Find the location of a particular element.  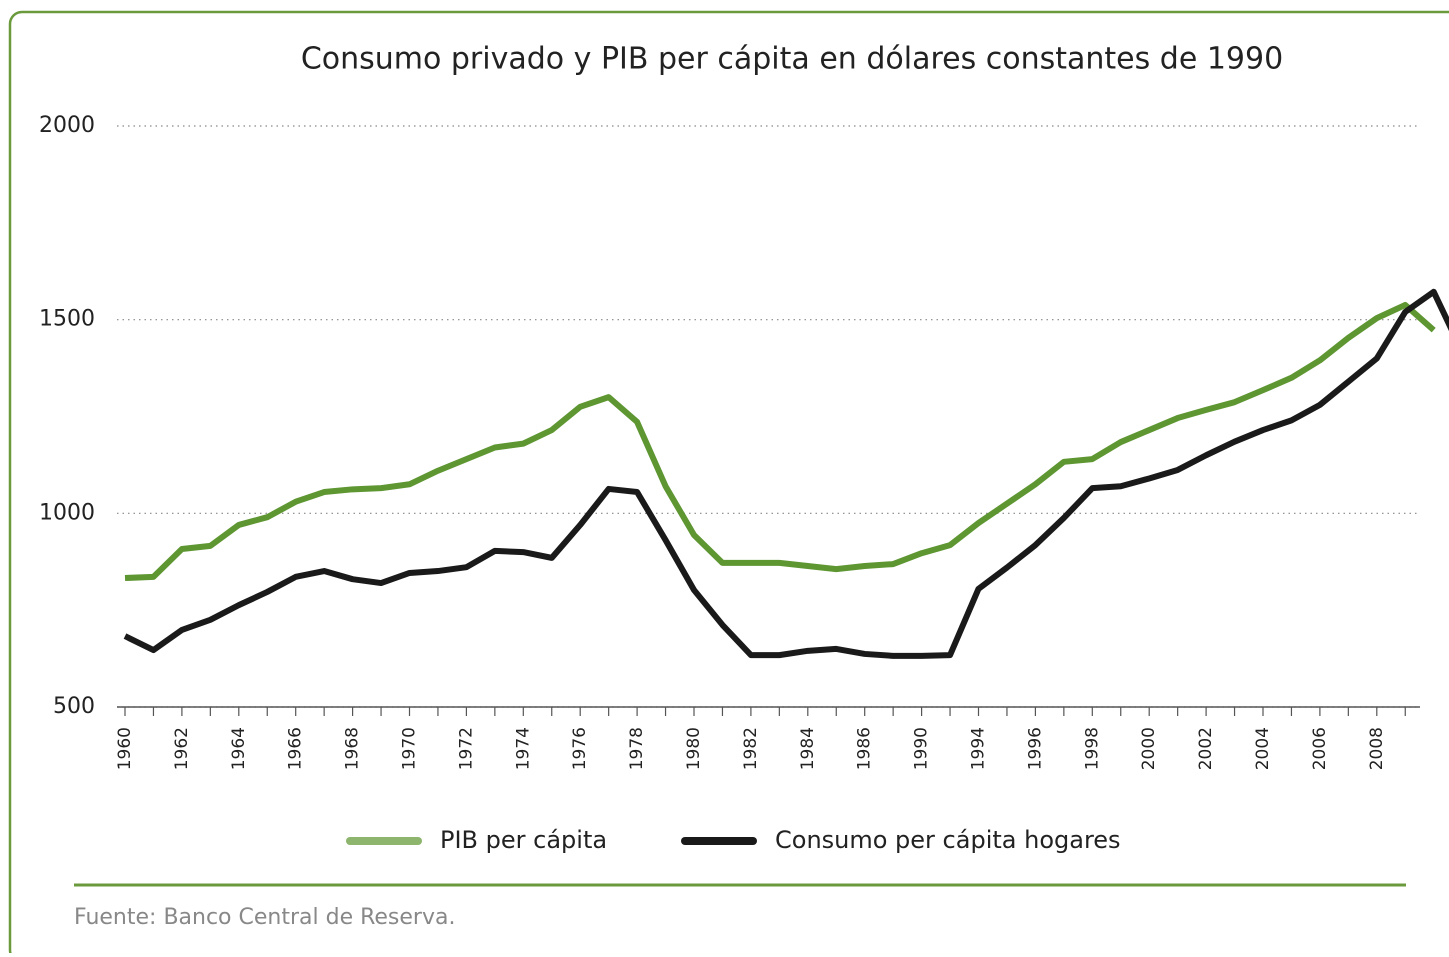

x-tick-label: 1964 is located at coordinates (239, 748).